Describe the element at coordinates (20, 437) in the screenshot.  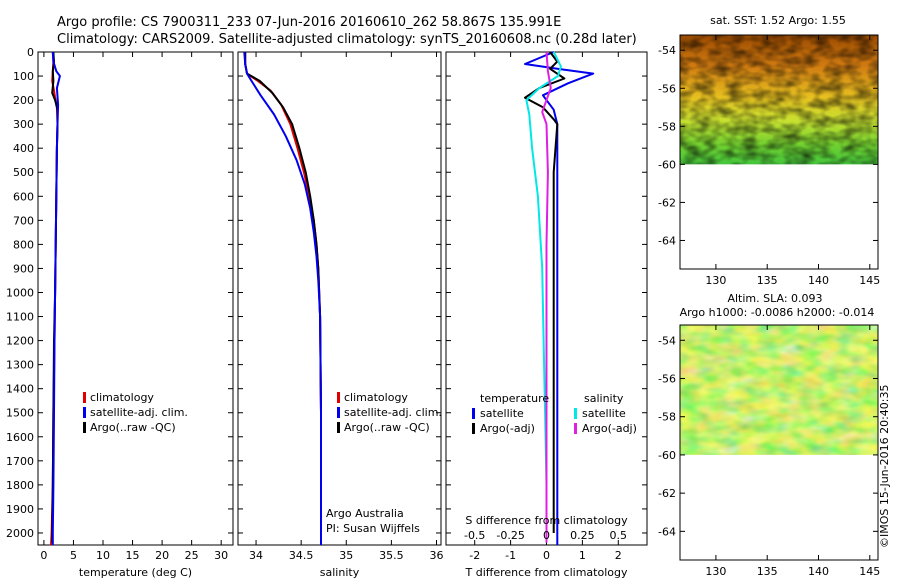
I see `temperature-ytick-label: 1600` at that location.